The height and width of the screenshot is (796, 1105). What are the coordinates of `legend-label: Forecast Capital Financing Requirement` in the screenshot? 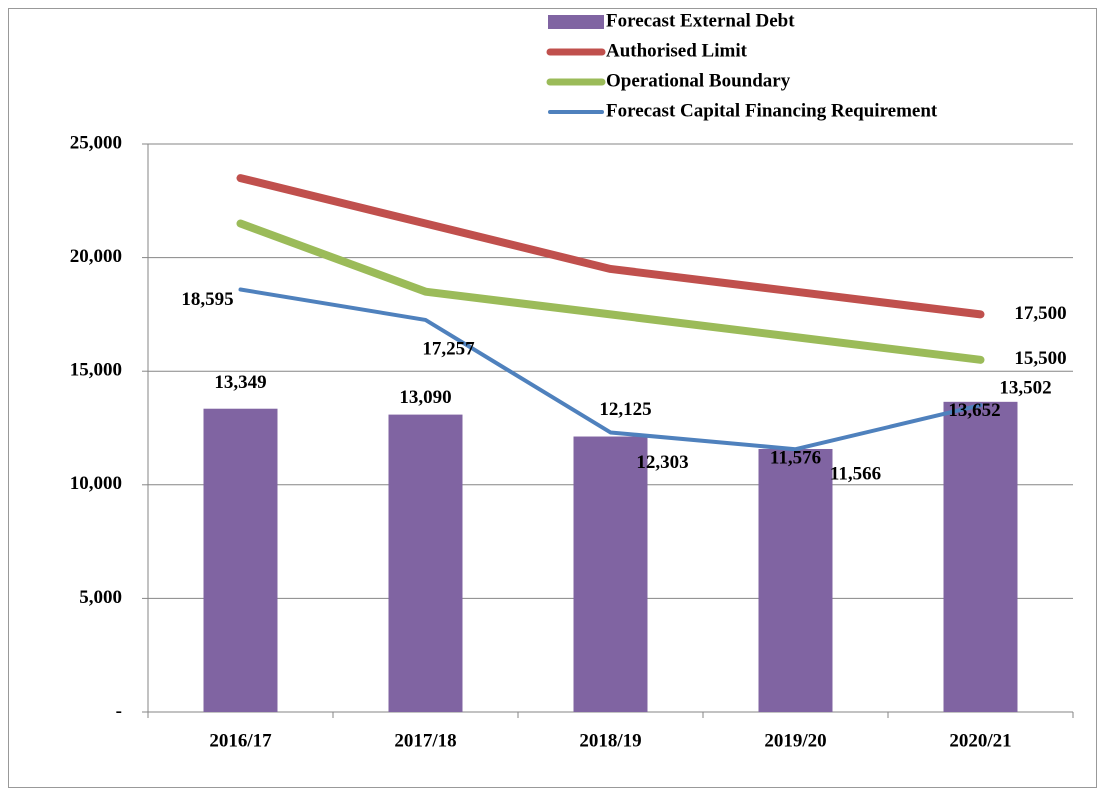 It's located at (772, 110).